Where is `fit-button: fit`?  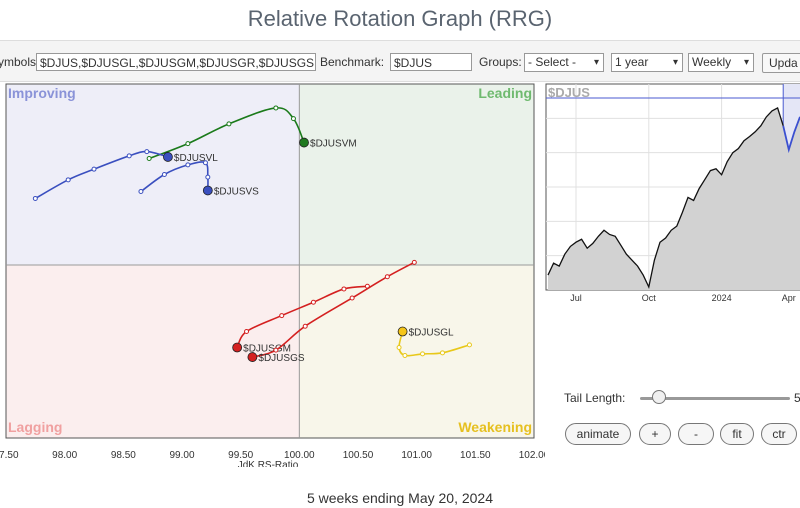
fit-button: fit is located at coordinates (737, 434).